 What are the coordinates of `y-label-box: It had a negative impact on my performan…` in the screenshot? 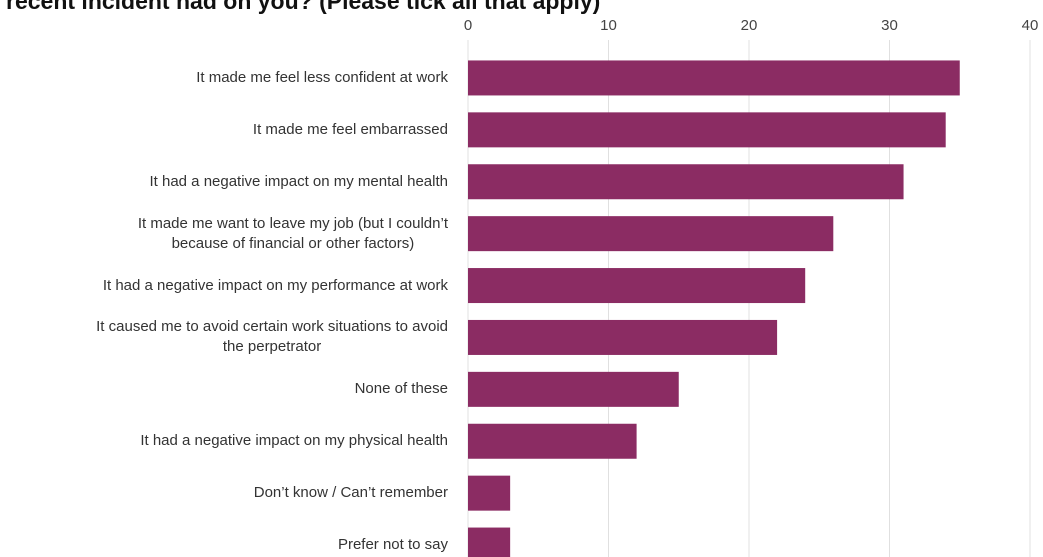 It's located at (224, 286).